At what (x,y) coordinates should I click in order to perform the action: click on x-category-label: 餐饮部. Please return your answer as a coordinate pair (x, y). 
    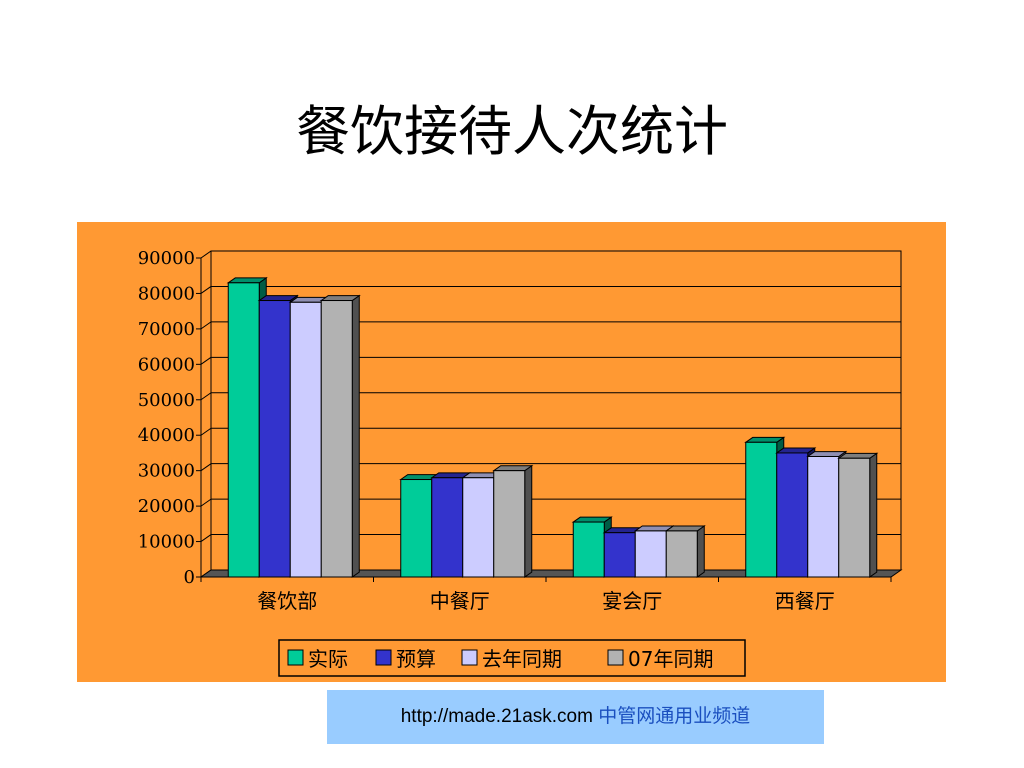
    Looking at the image, I should click on (287, 601).